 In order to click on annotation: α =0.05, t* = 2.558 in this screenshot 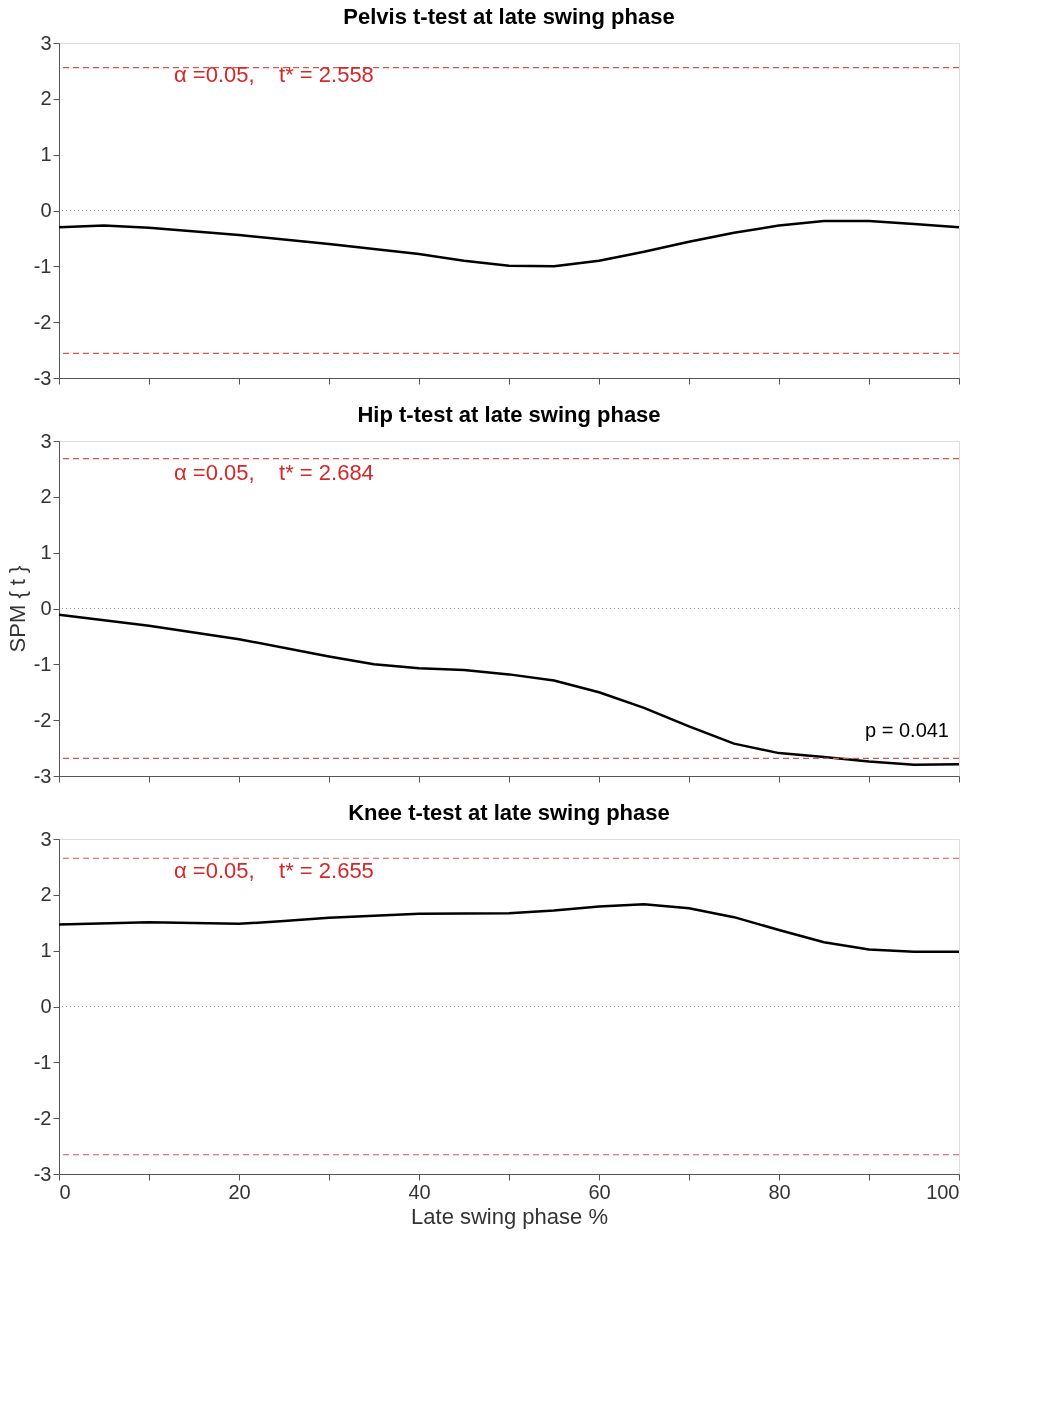, I will do `click(274, 74)`.